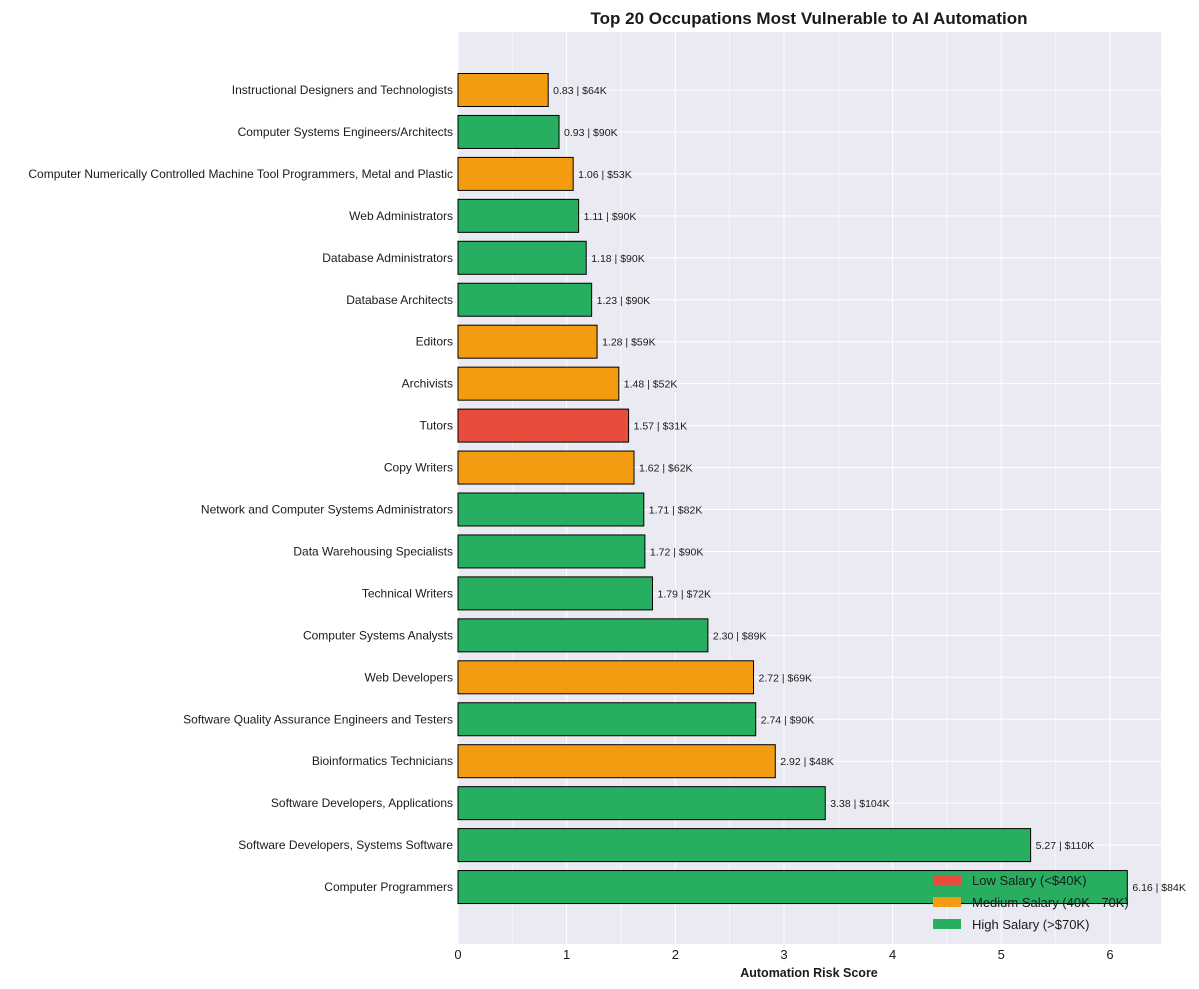 This screenshot has width=1199, height=989. What do you see at coordinates (345, 845) in the screenshot?
I see `category-label: Software Developers, Systems Software` at bounding box center [345, 845].